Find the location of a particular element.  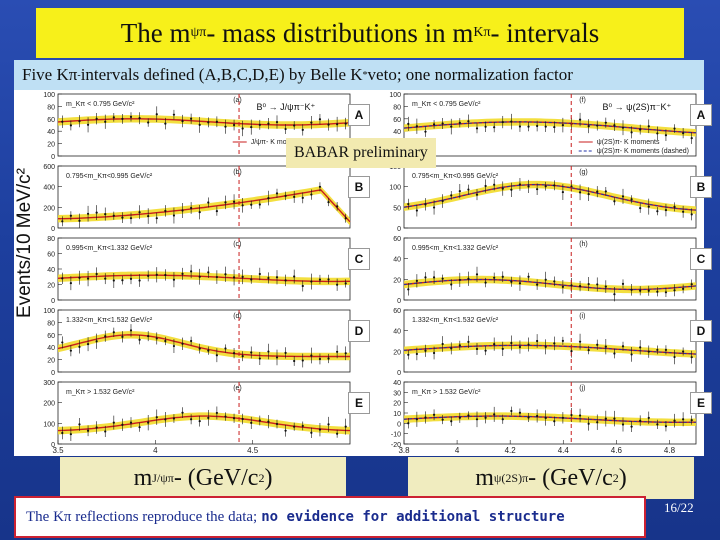

x-tick-label: 4.6 is located at coordinates (617, 450).